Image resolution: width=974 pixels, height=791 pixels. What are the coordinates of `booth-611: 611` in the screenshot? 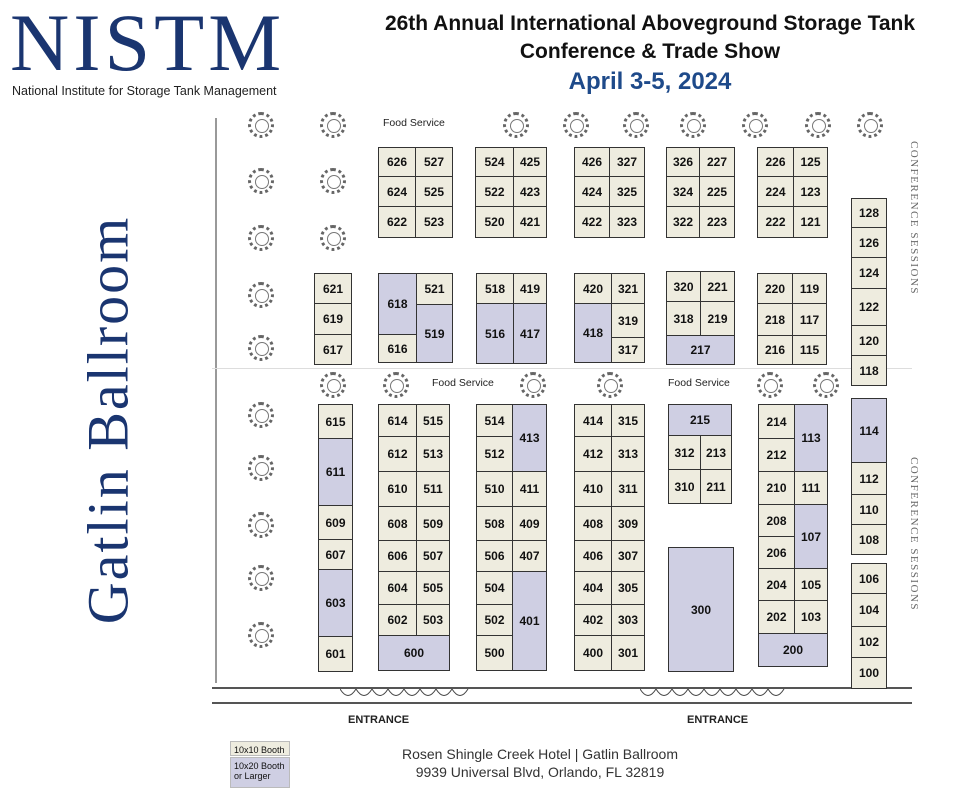 It's located at (335, 472).